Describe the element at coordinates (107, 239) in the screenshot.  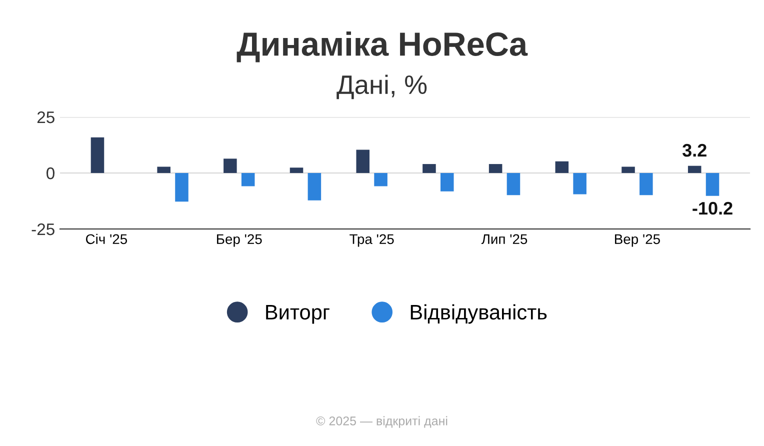
I see `x-tick-label: Січ '25` at that location.